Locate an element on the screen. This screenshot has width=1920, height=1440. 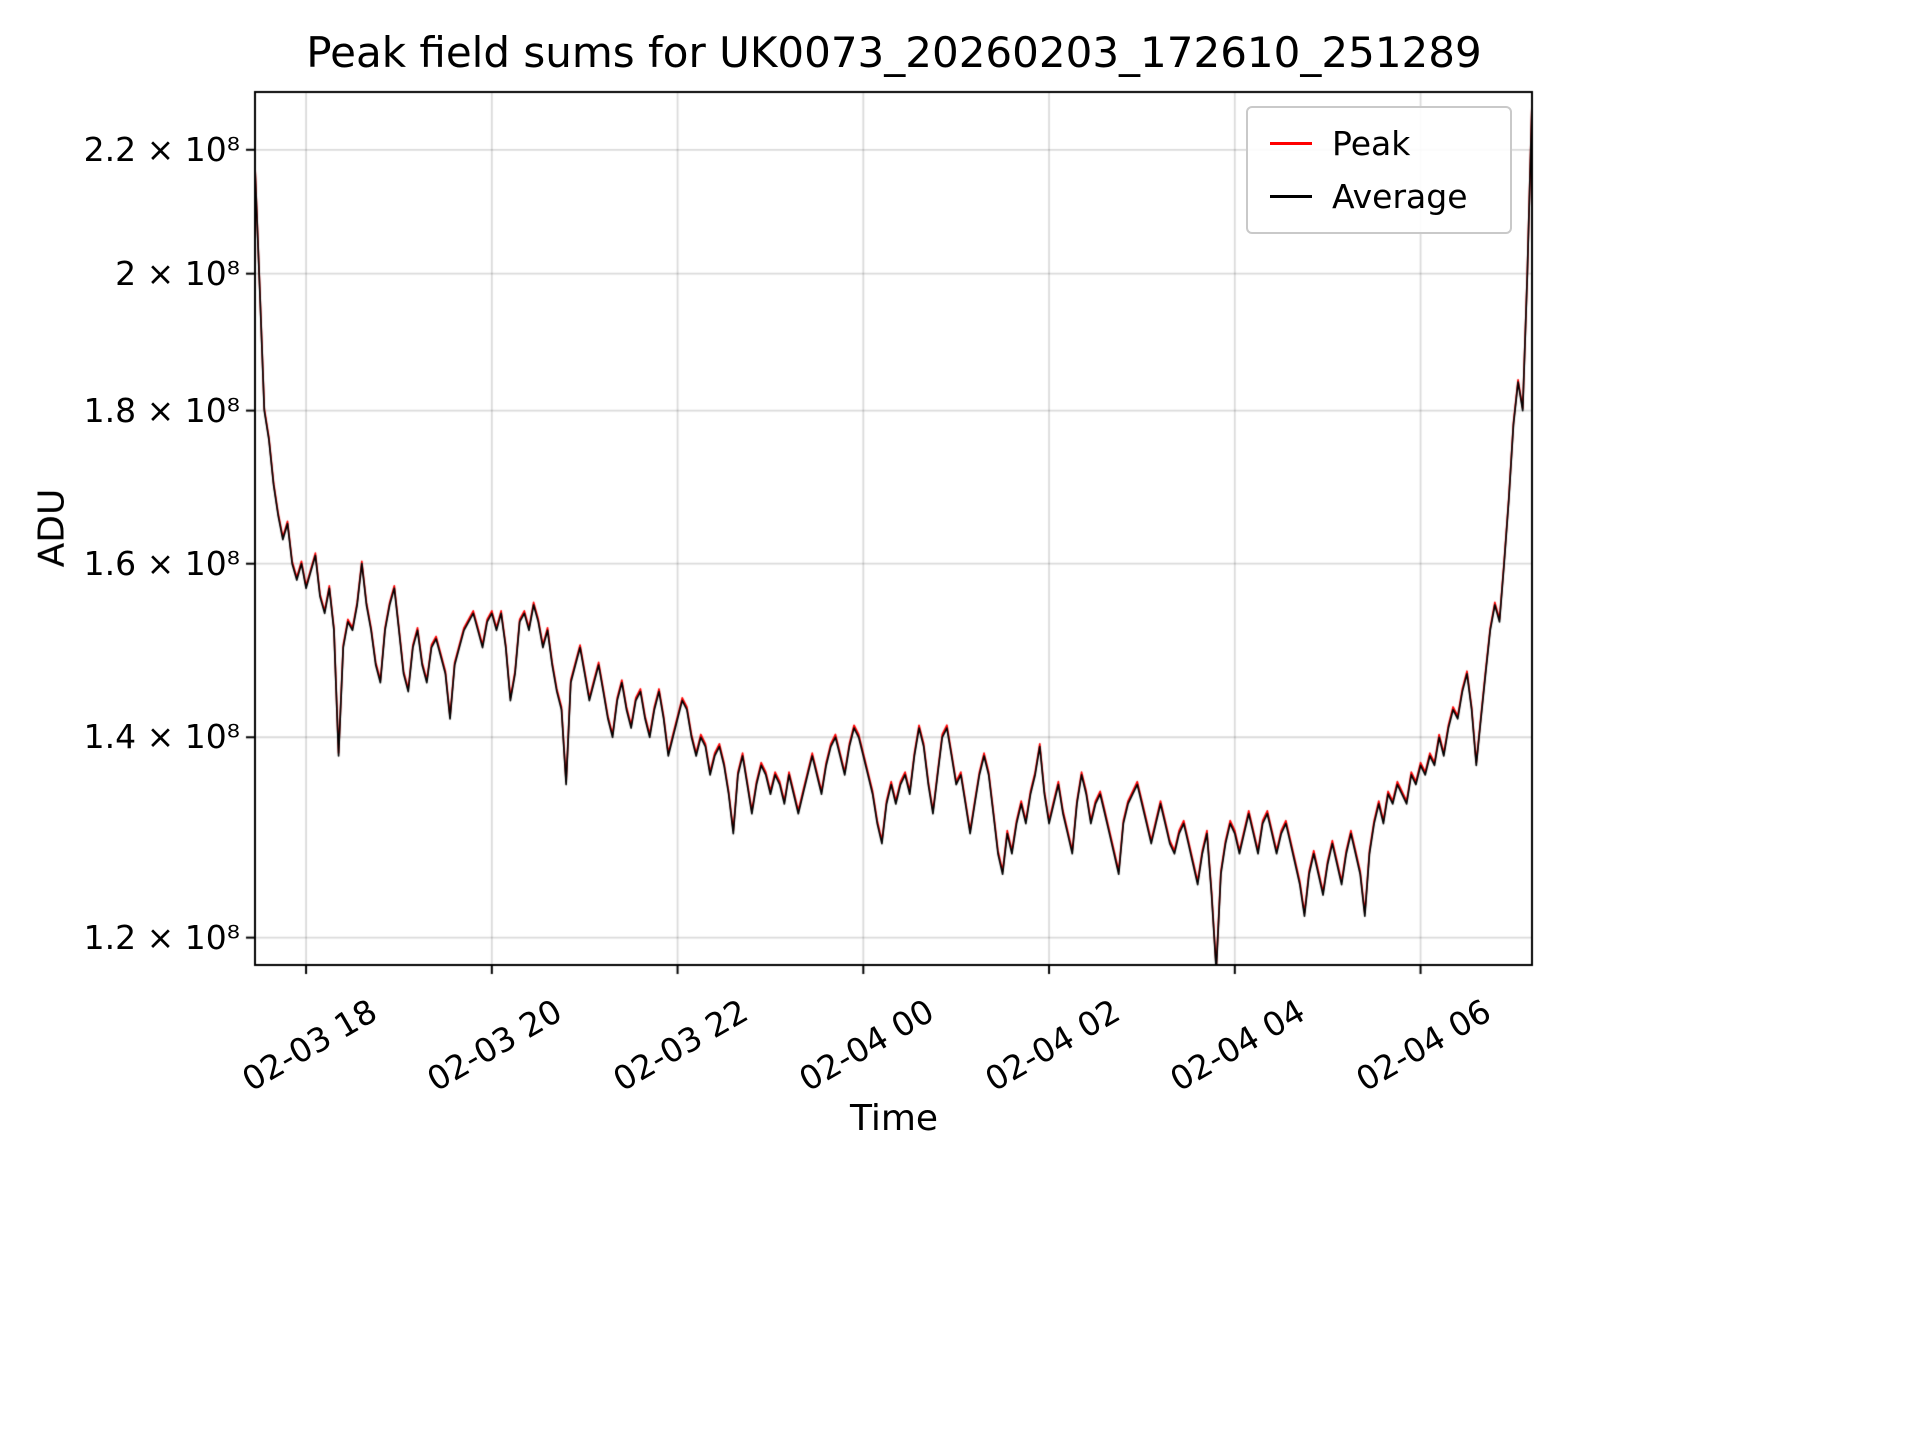
y-tick-label: 1.8 × 10⁸ is located at coordinates (161, 410).